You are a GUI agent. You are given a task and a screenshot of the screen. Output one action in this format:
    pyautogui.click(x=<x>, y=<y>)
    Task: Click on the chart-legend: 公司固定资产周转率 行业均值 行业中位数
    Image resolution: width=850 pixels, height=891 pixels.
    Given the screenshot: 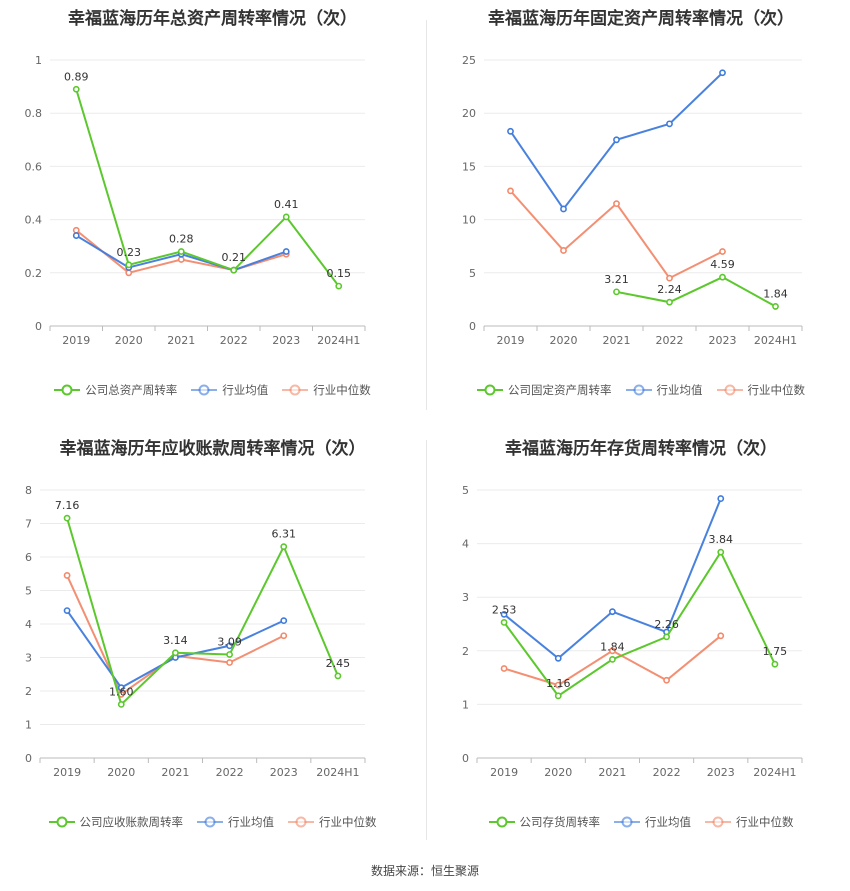 What is the action you would take?
    pyautogui.click(x=641, y=390)
    